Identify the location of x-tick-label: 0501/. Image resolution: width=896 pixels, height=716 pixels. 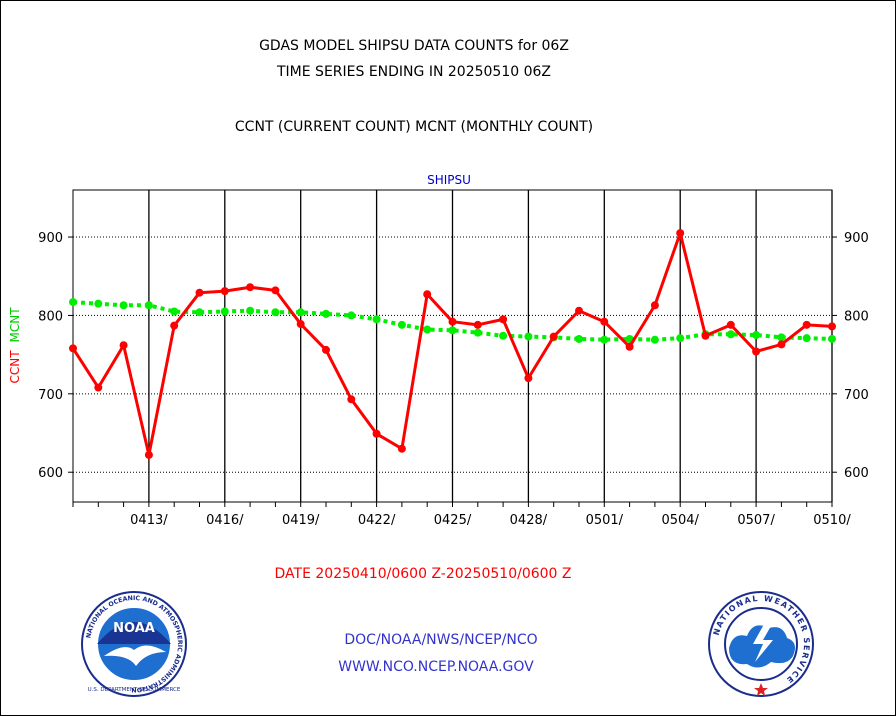
(605, 520).